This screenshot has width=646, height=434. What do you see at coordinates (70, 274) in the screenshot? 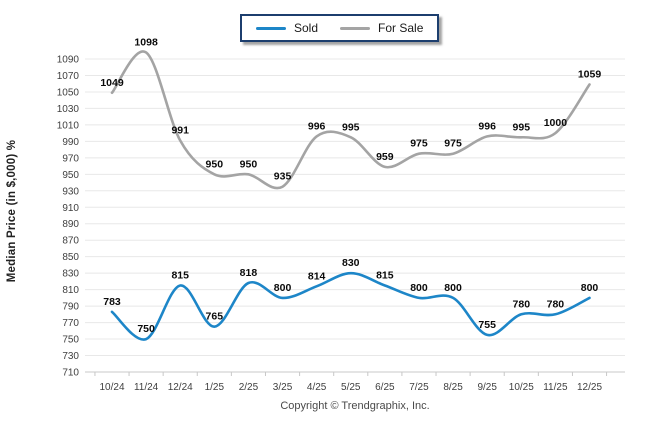
I see `y-tick-label: 830` at bounding box center [70, 274].